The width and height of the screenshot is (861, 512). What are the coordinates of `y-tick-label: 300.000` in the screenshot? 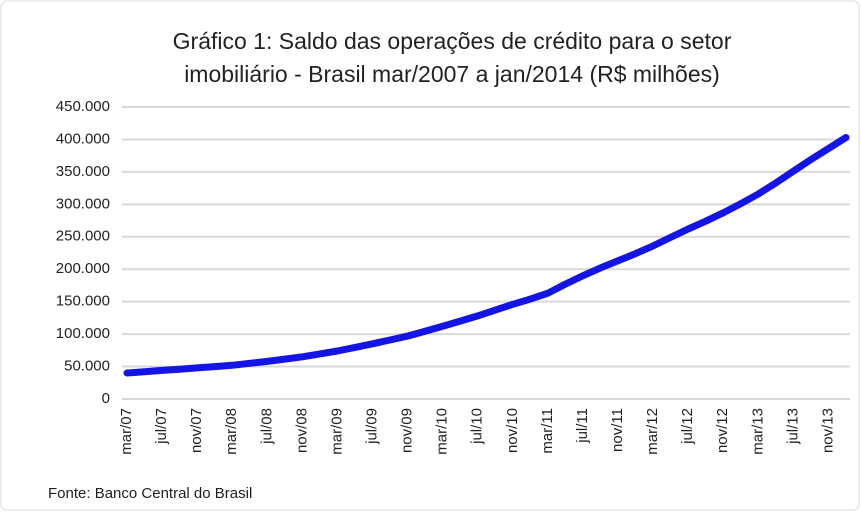 It's located at (83, 203).